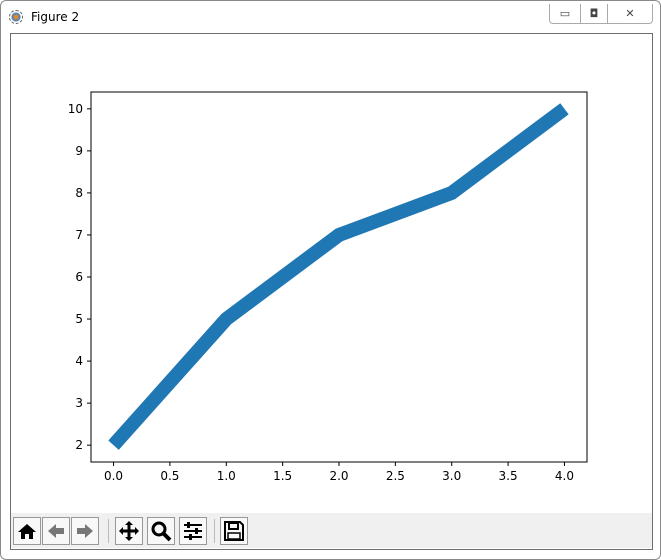 This screenshot has width=661, height=560. I want to click on x-tick-label: 0.0, so click(113, 476).